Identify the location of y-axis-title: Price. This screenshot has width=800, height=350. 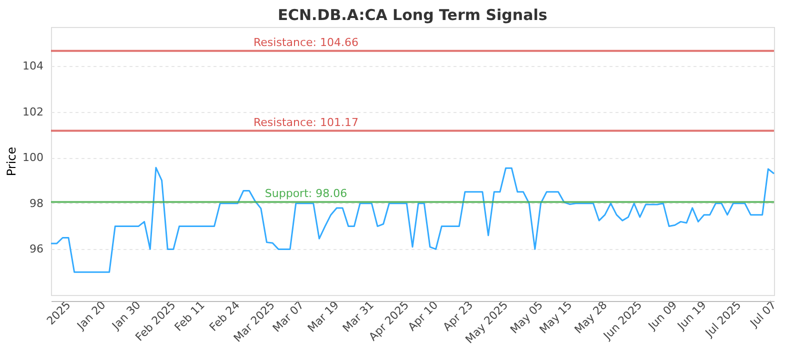
(11, 161).